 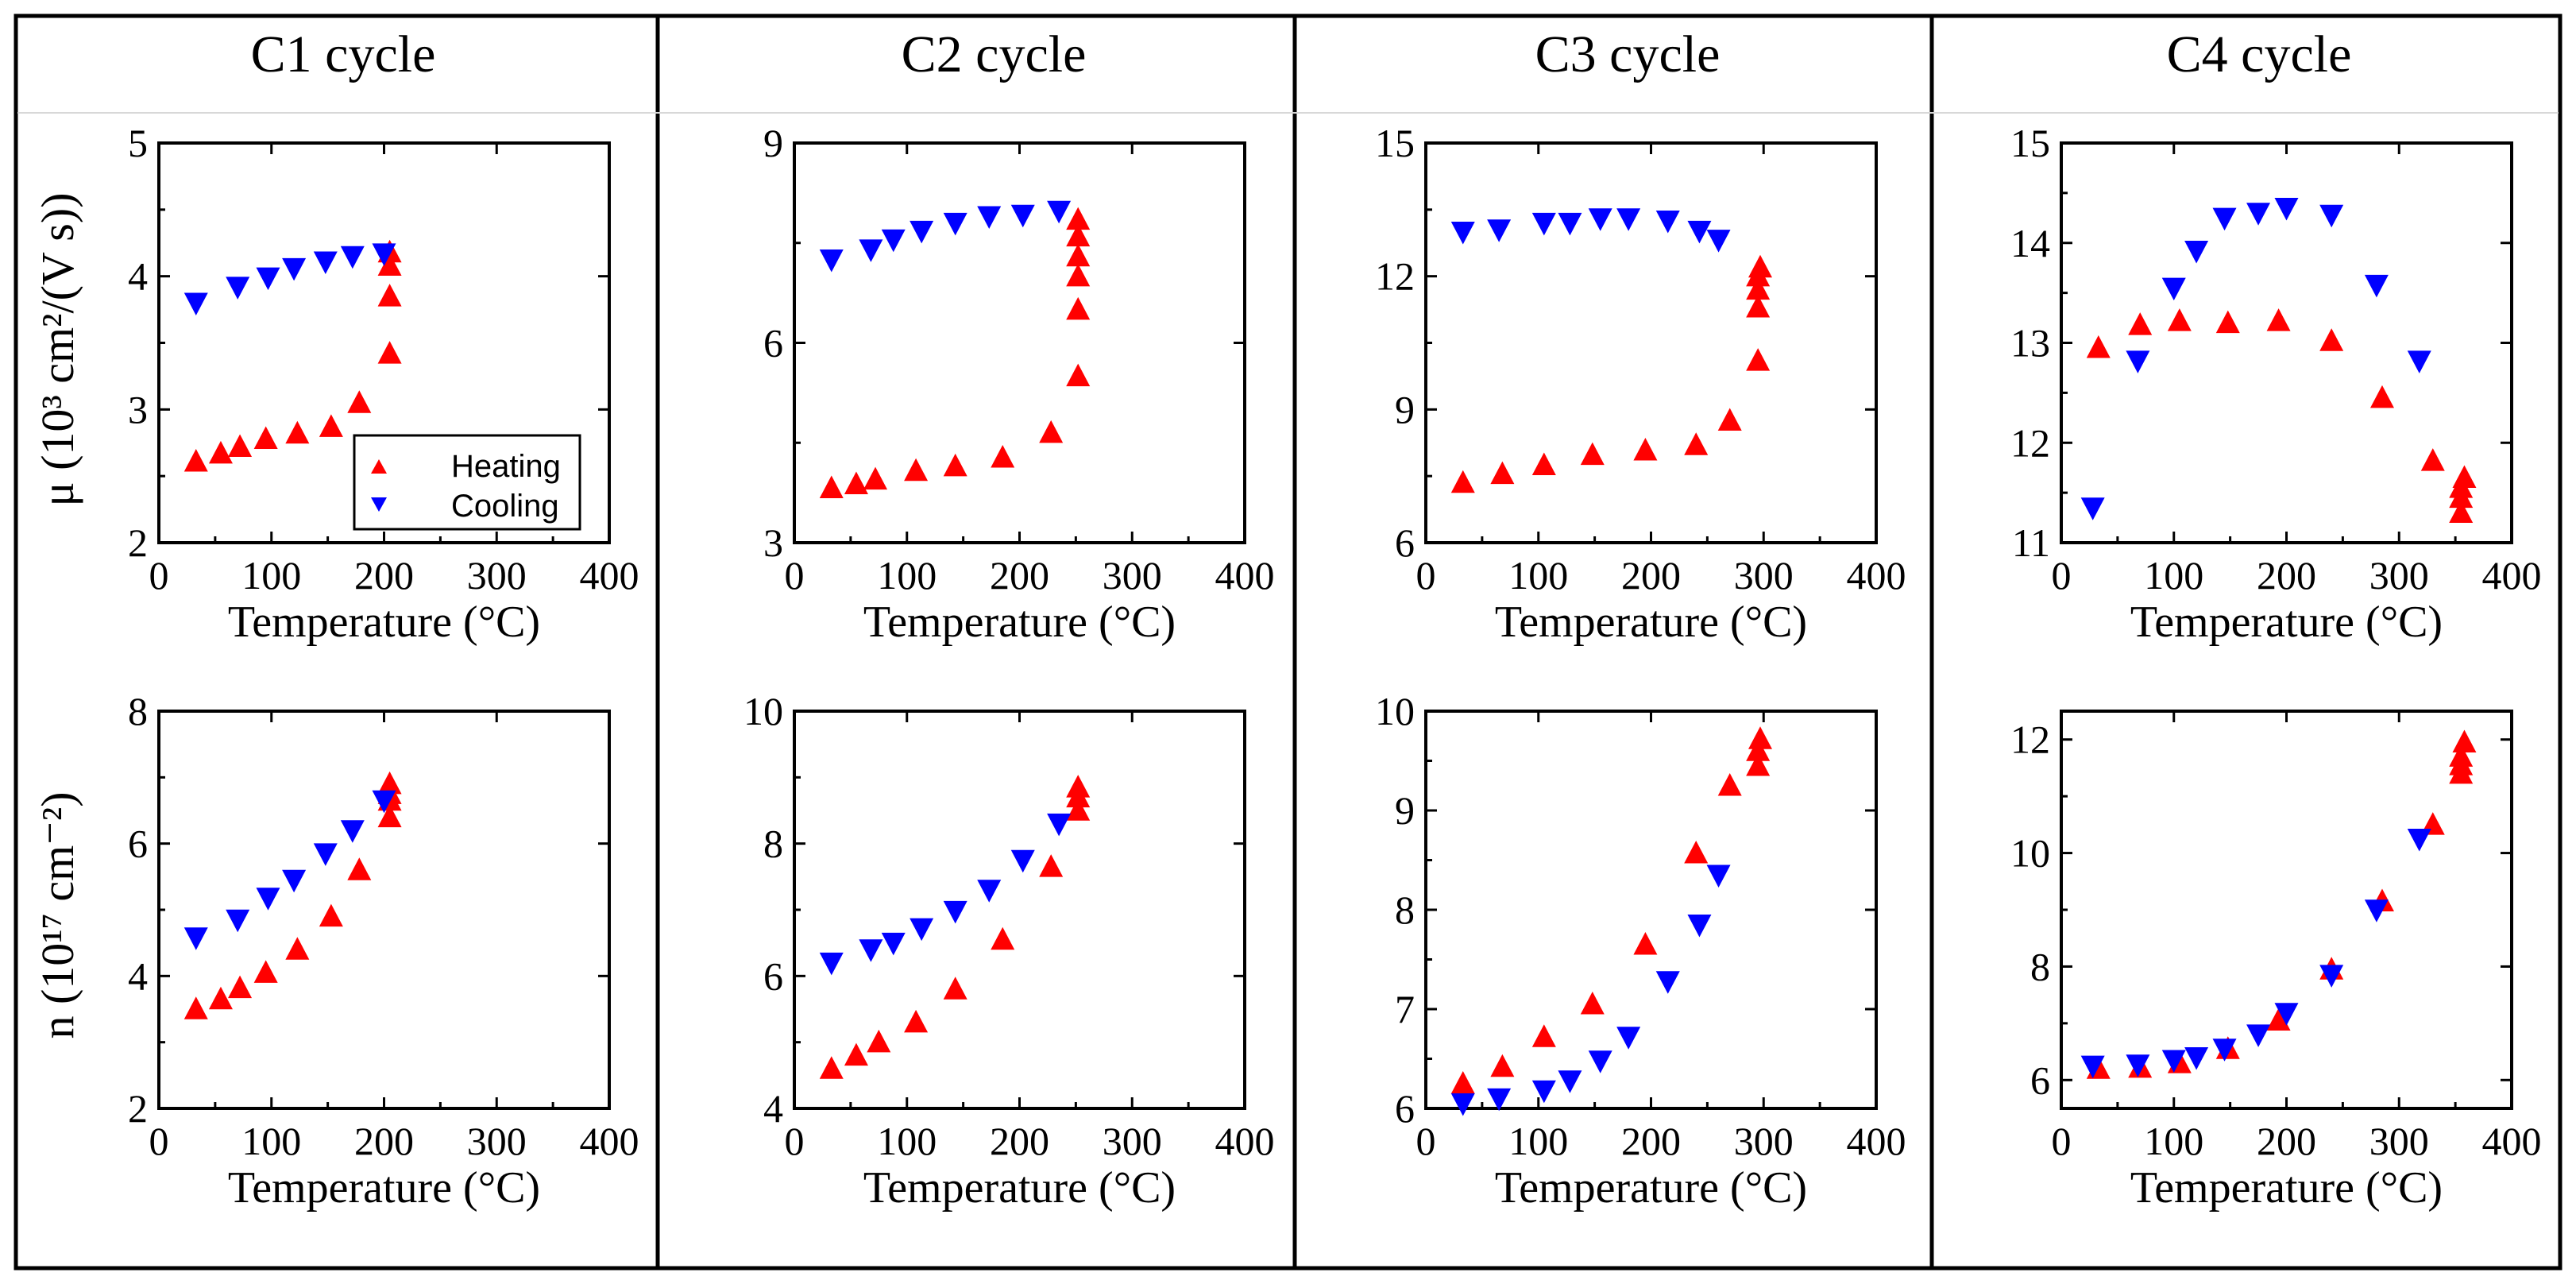 I want to click on panel-c1-mobility: 0 100 200 300 400 2 3 4 5 Temperature (°C), so click(x=383, y=384).